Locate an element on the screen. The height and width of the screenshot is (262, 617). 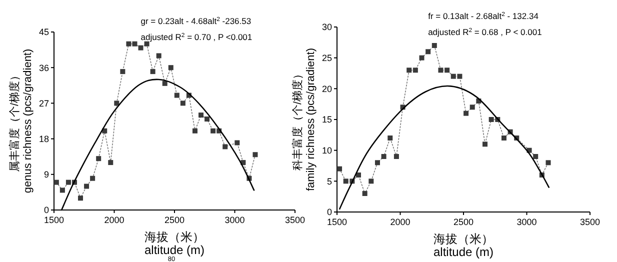
text: gr = 0.23alt - 4.68alt$^{2}$ -236.53 is located at coordinates (196, 21).